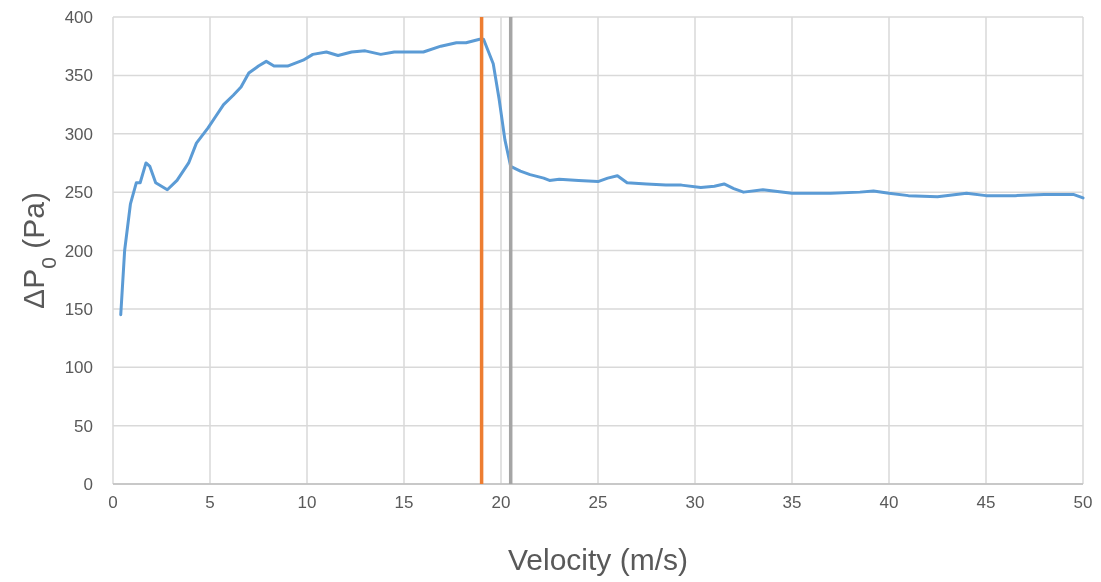 This screenshot has height=582, width=1101. Describe the element at coordinates (404, 502) in the screenshot. I see `x-tick-label: 15` at that location.